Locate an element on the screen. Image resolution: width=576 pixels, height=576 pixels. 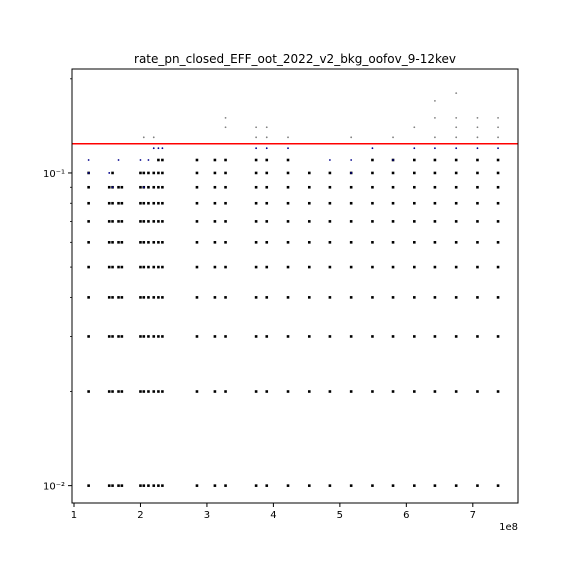
x-tick-label: 7 is located at coordinates (473, 515).